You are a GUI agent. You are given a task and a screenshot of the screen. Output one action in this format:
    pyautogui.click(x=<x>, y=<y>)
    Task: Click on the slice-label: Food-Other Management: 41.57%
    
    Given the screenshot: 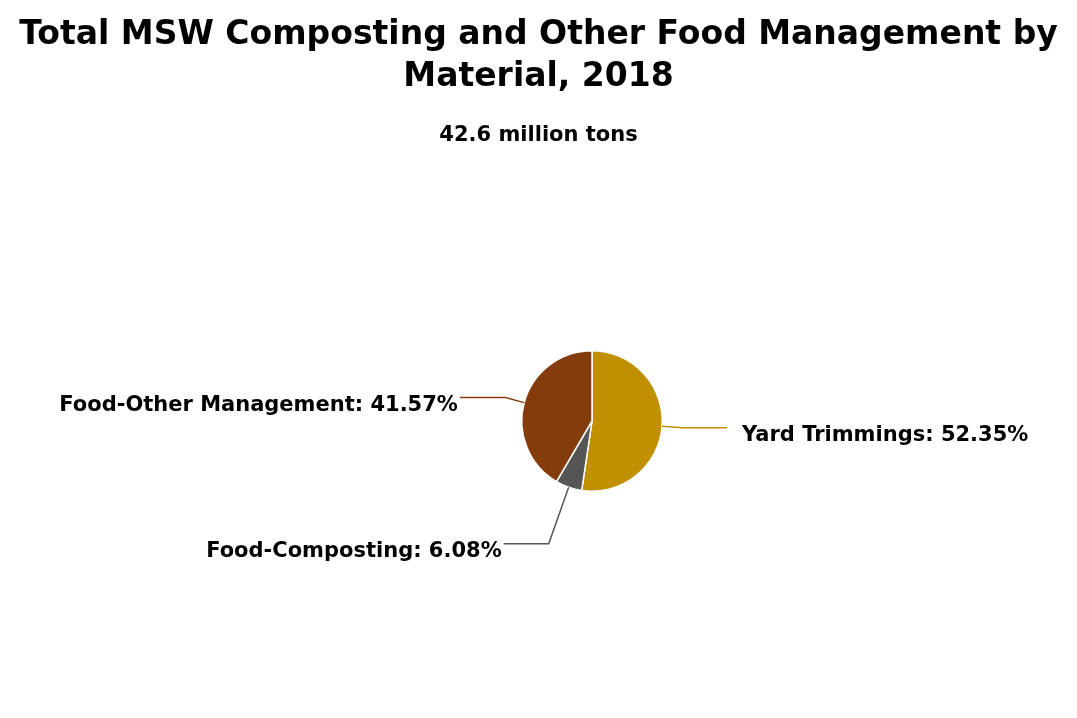 What is the action you would take?
    pyautogui.click(x=258, y=403)
    